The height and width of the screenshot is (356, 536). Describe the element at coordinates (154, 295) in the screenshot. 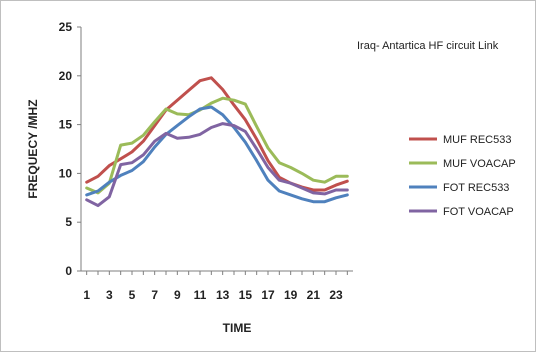

I see `x-tick-label: 7` at that location.